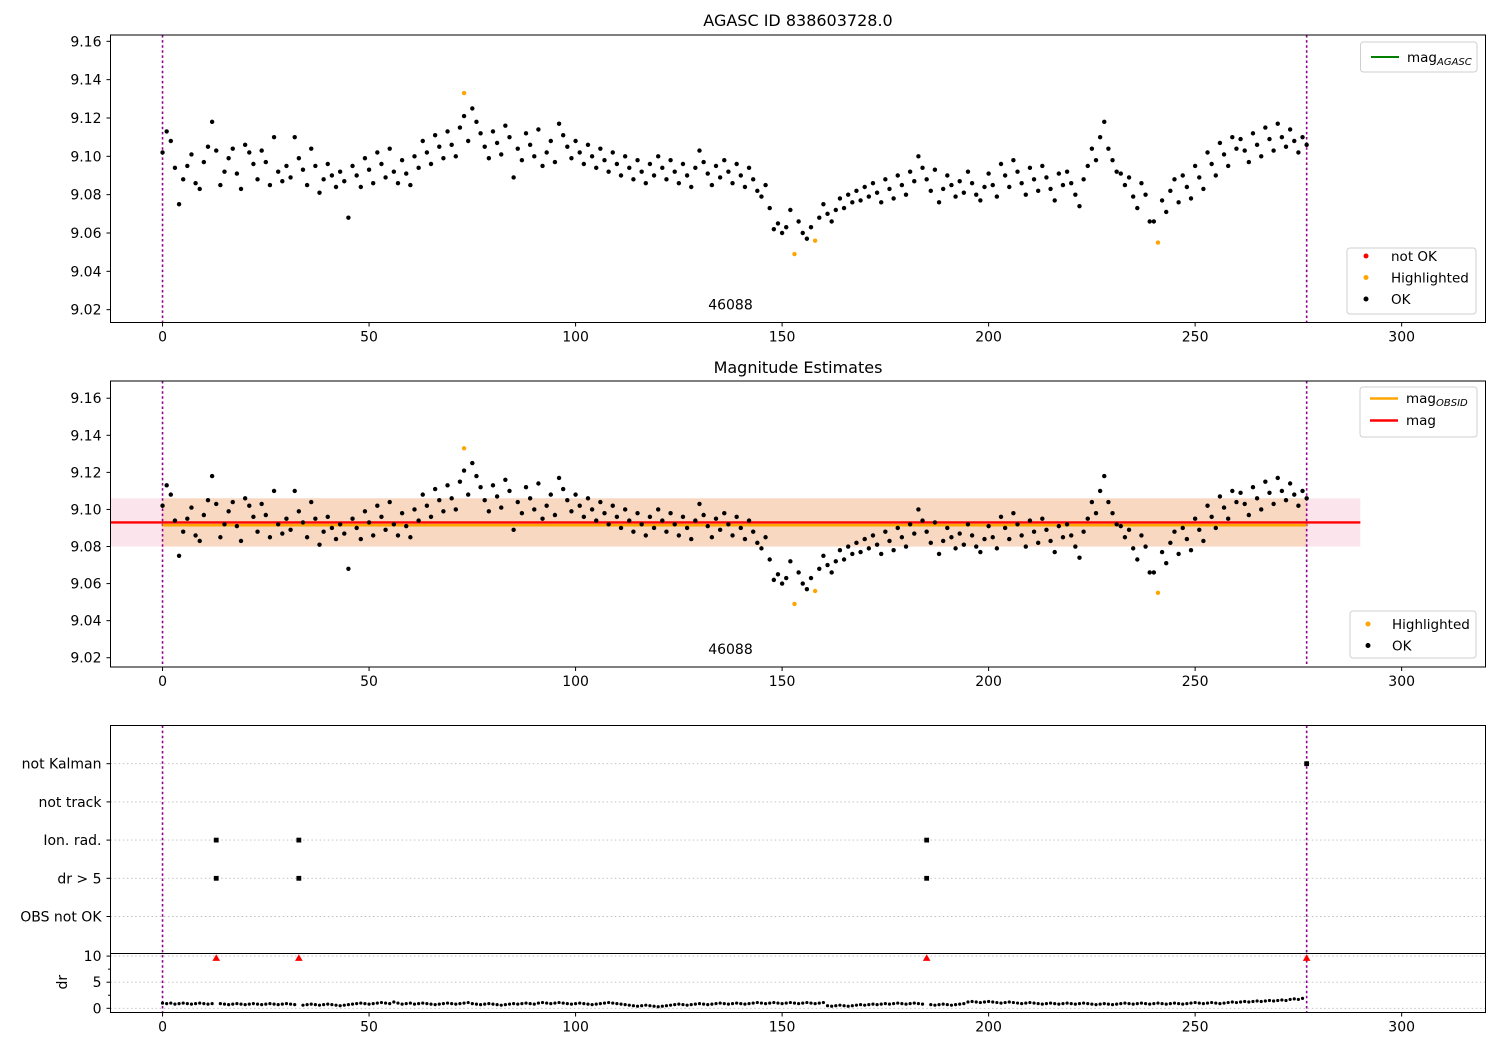  I want to click on top-ok-points, so click(734, 173).